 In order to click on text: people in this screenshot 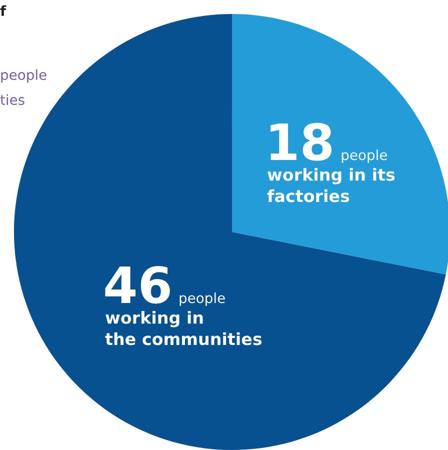, I will do `click(23, 76)`.